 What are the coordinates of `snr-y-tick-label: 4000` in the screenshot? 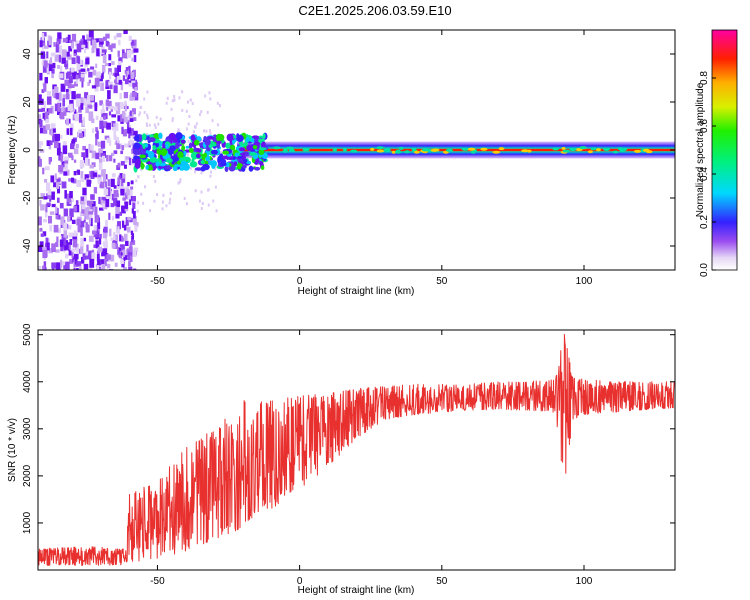 It's located at (27, 381).